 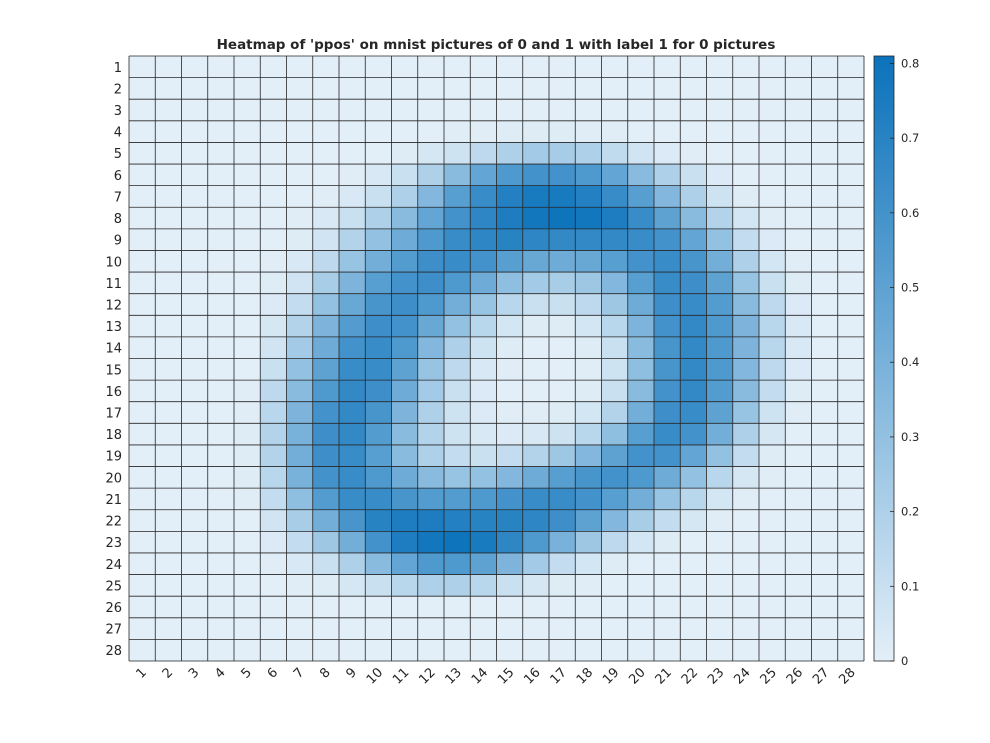 What do you see at coordinates (910, 512) in the screenshot?
I see `colorbar-tick-label: 0.2` at bounding box center [910, 512].